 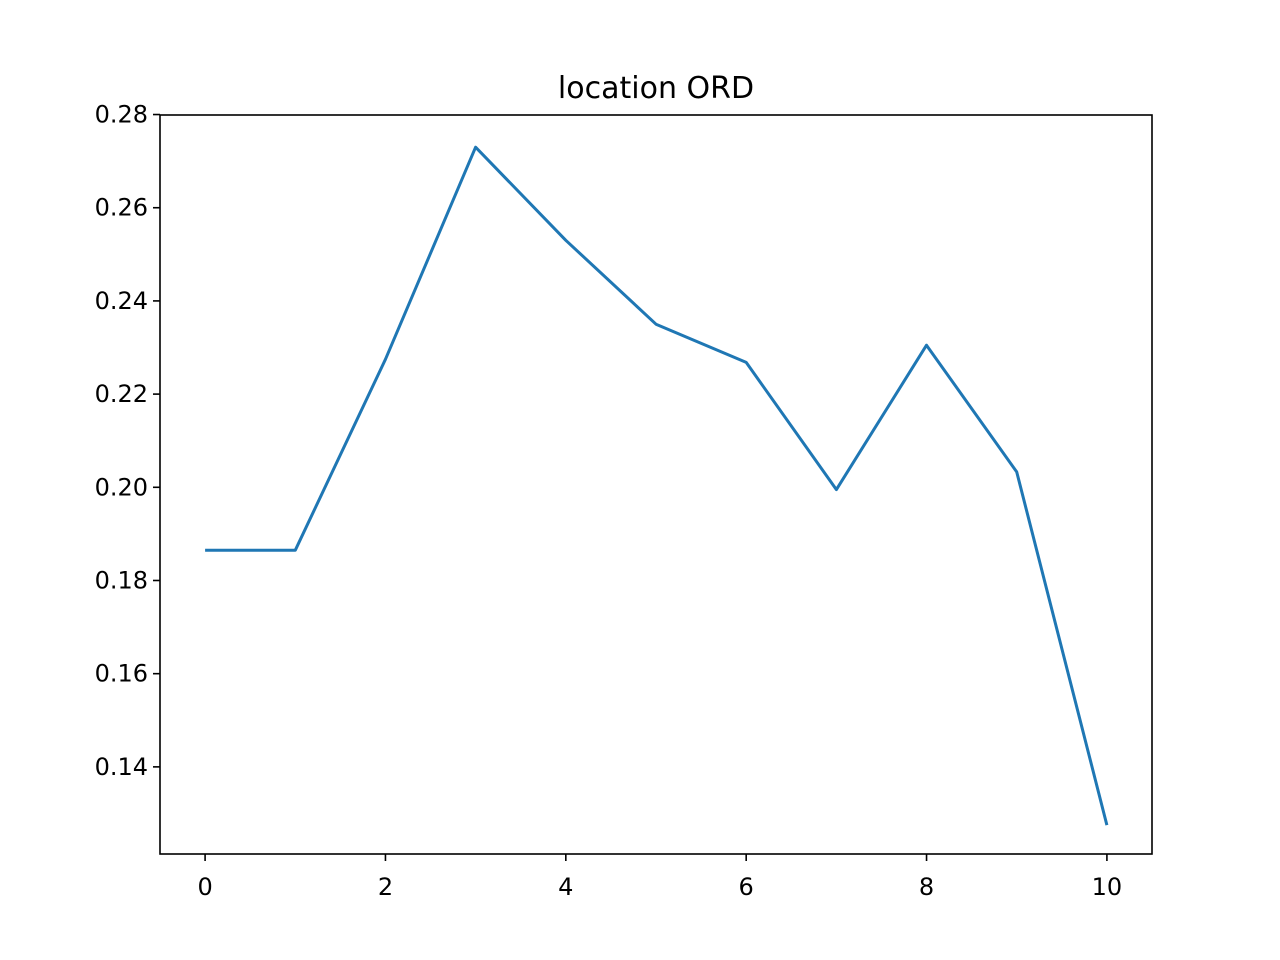 What do you see at coordinates (385, 887) in the screenshot?
I see `x-tick-label: 2` at bounding box center [385, 887].